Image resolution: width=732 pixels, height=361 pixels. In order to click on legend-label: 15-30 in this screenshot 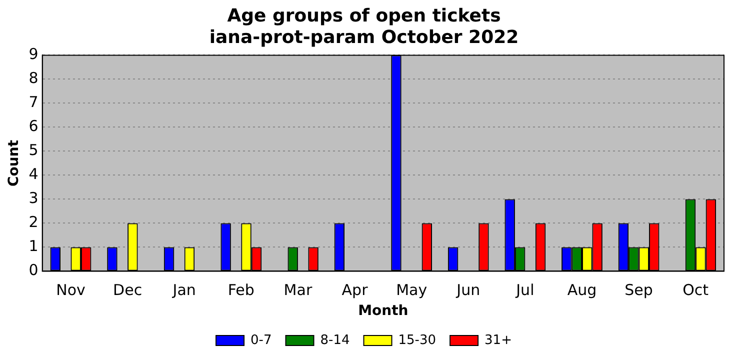, I will do `click(417, 340)`.